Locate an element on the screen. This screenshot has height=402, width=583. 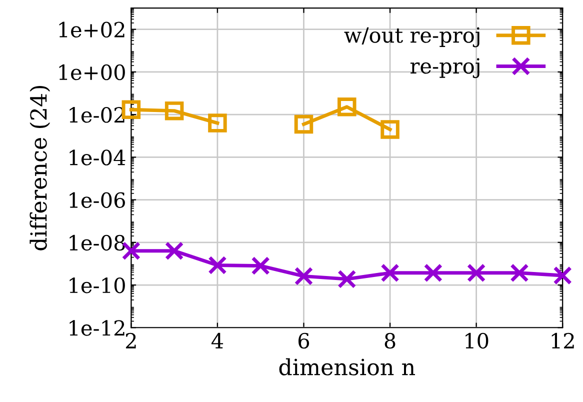
x-tick-label: 8 is located at coordinates (390, 340).